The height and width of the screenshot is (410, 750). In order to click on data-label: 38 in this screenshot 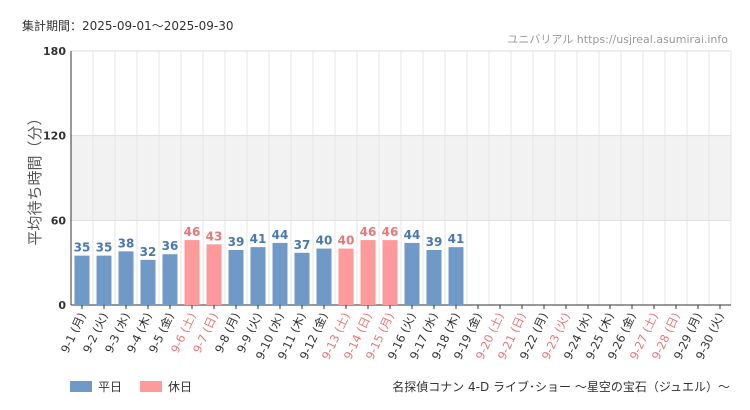, I will do `click(126, 243)`.